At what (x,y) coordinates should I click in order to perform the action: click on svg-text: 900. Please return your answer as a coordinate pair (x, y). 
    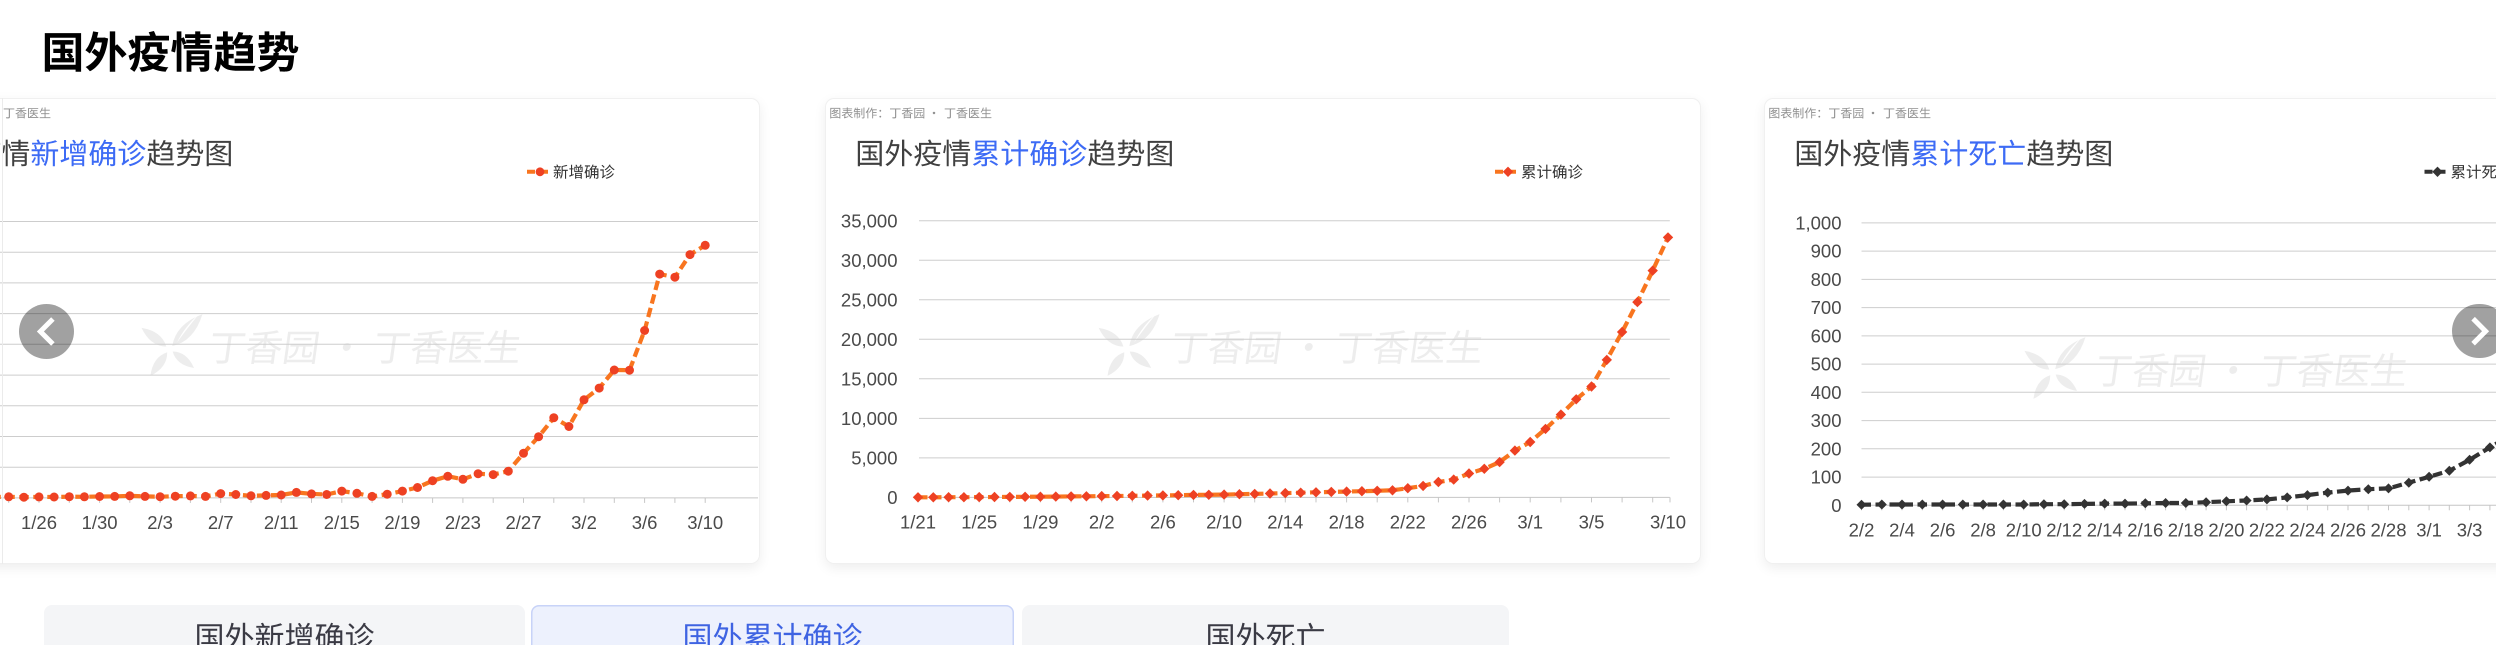
    Looking at the image, I should click on (1825, 251).